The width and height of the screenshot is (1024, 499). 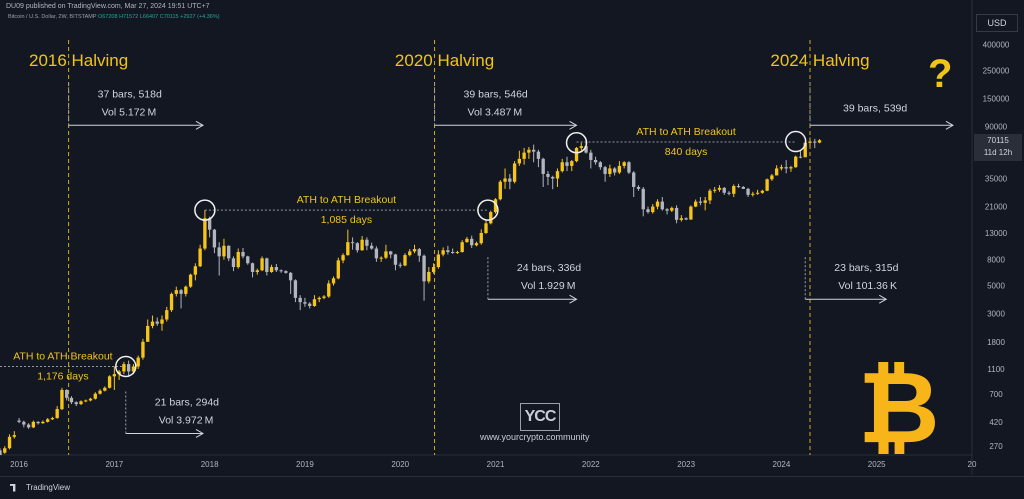 I want to click on tradingview-logo-icon, so click(x=13, y=487).